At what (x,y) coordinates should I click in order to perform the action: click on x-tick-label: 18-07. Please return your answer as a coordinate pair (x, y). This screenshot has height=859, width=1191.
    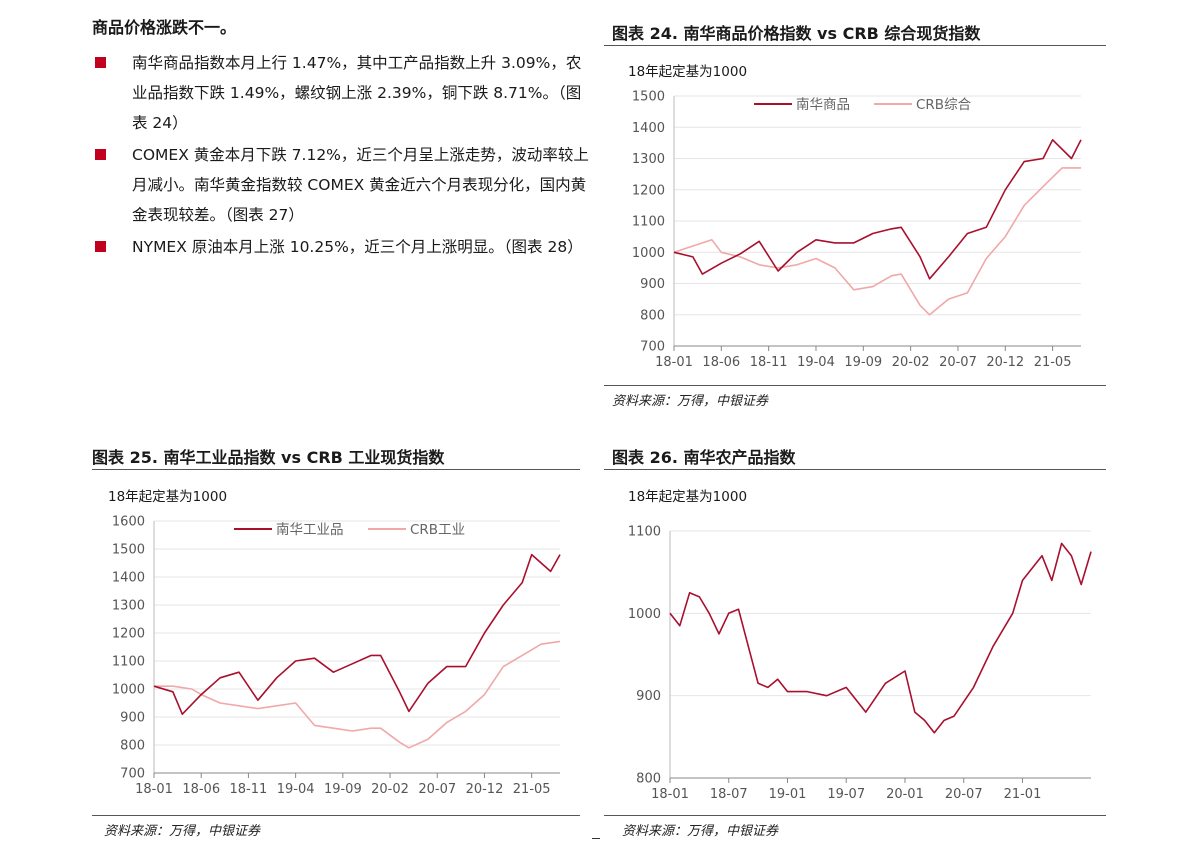
    Looking at the image, I should click on (729, 794).